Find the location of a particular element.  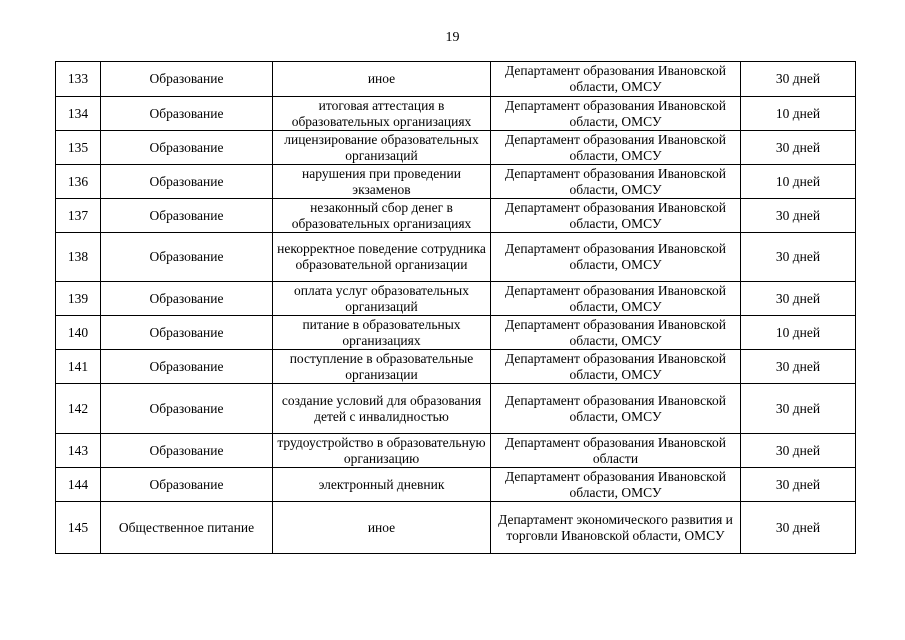

row-number: 142 is located at coordinates (78, 408).